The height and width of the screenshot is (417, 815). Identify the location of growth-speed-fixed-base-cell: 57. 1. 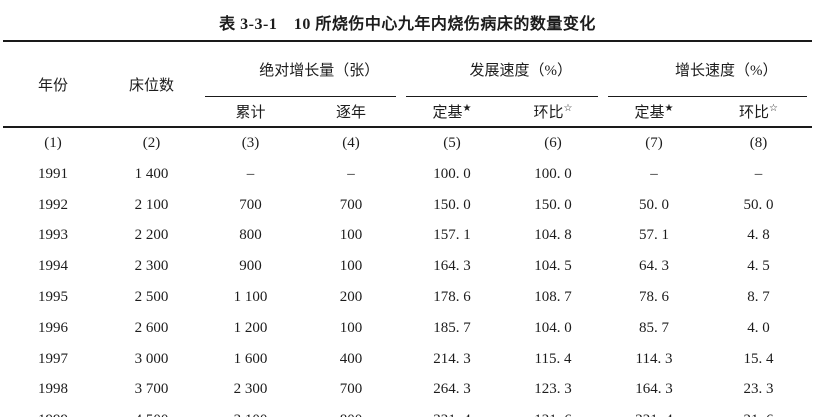
(654, 235).